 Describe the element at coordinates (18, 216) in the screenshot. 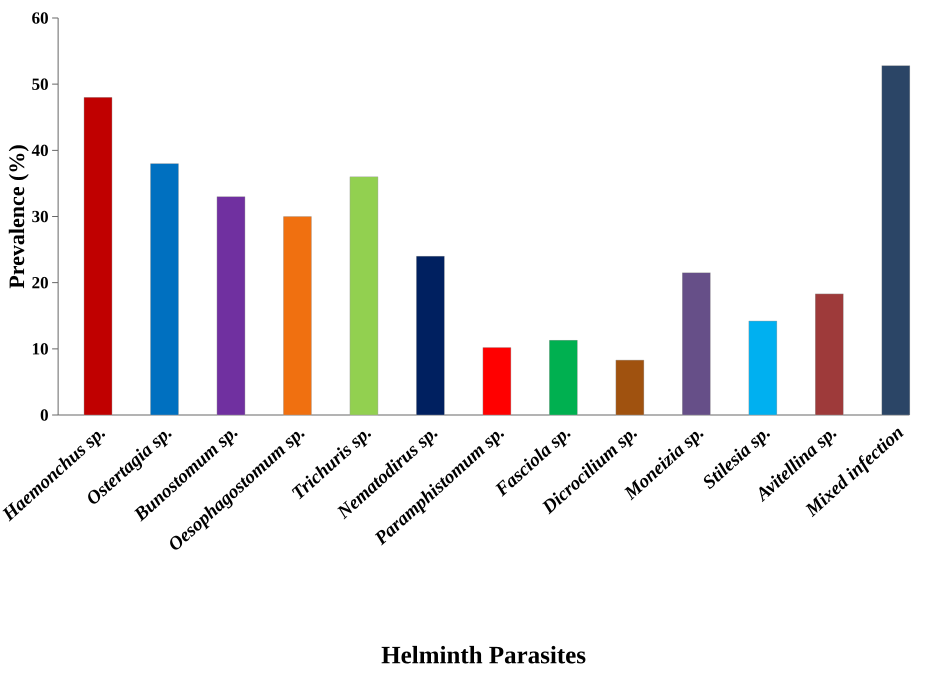

I see `y-axis-title: Prevalence (%)` at that location.